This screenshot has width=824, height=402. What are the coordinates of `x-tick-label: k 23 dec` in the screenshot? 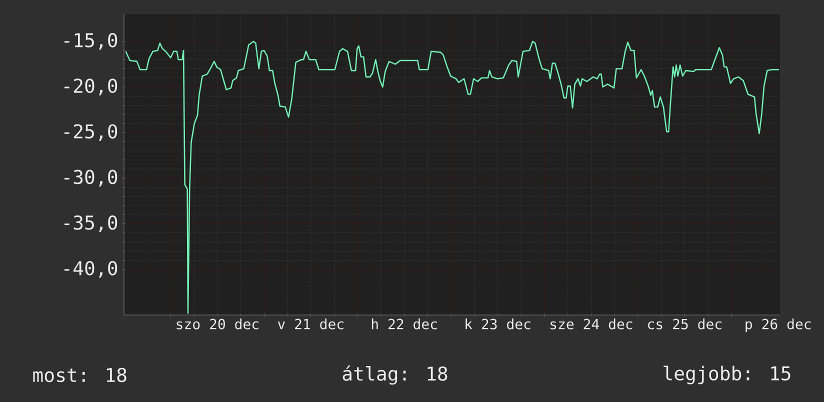 It's located at (498, 324).